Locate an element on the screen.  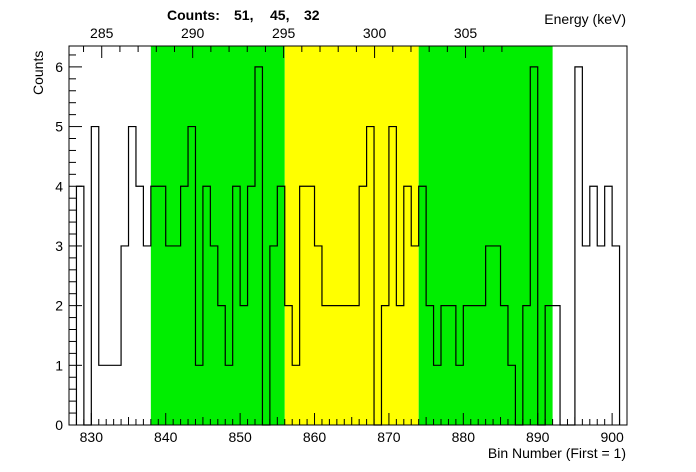
top-tick-label: 300 is located at coordinates (375, 33).